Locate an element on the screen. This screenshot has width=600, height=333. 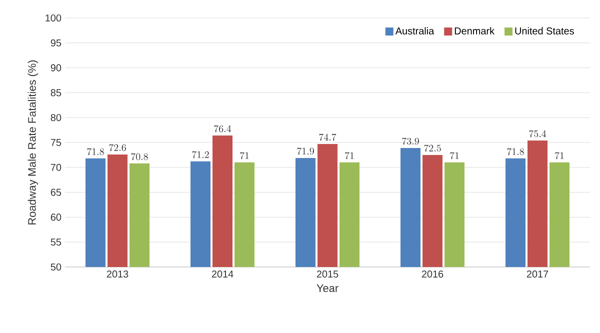
x-axis-title: Year is located at coordinates (327, 288).